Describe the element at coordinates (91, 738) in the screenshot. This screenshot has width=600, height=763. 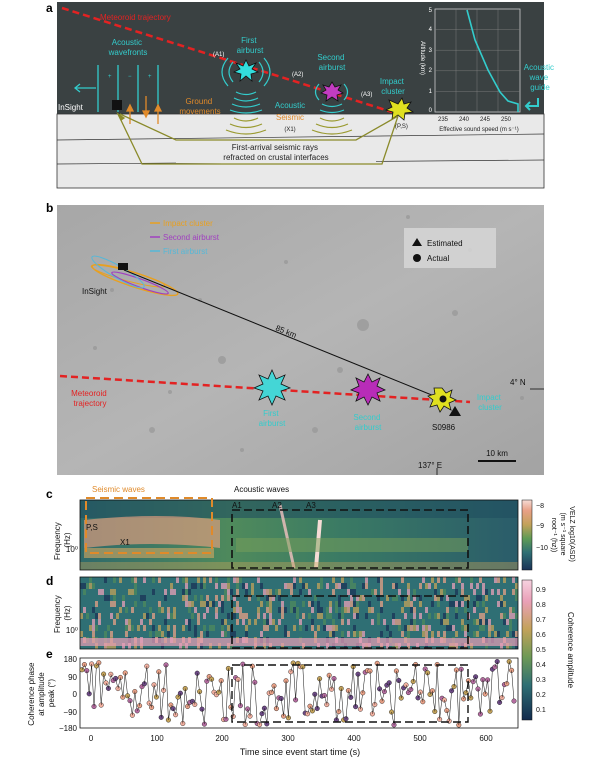
I see `phase-xtick-0: 0` at that location.